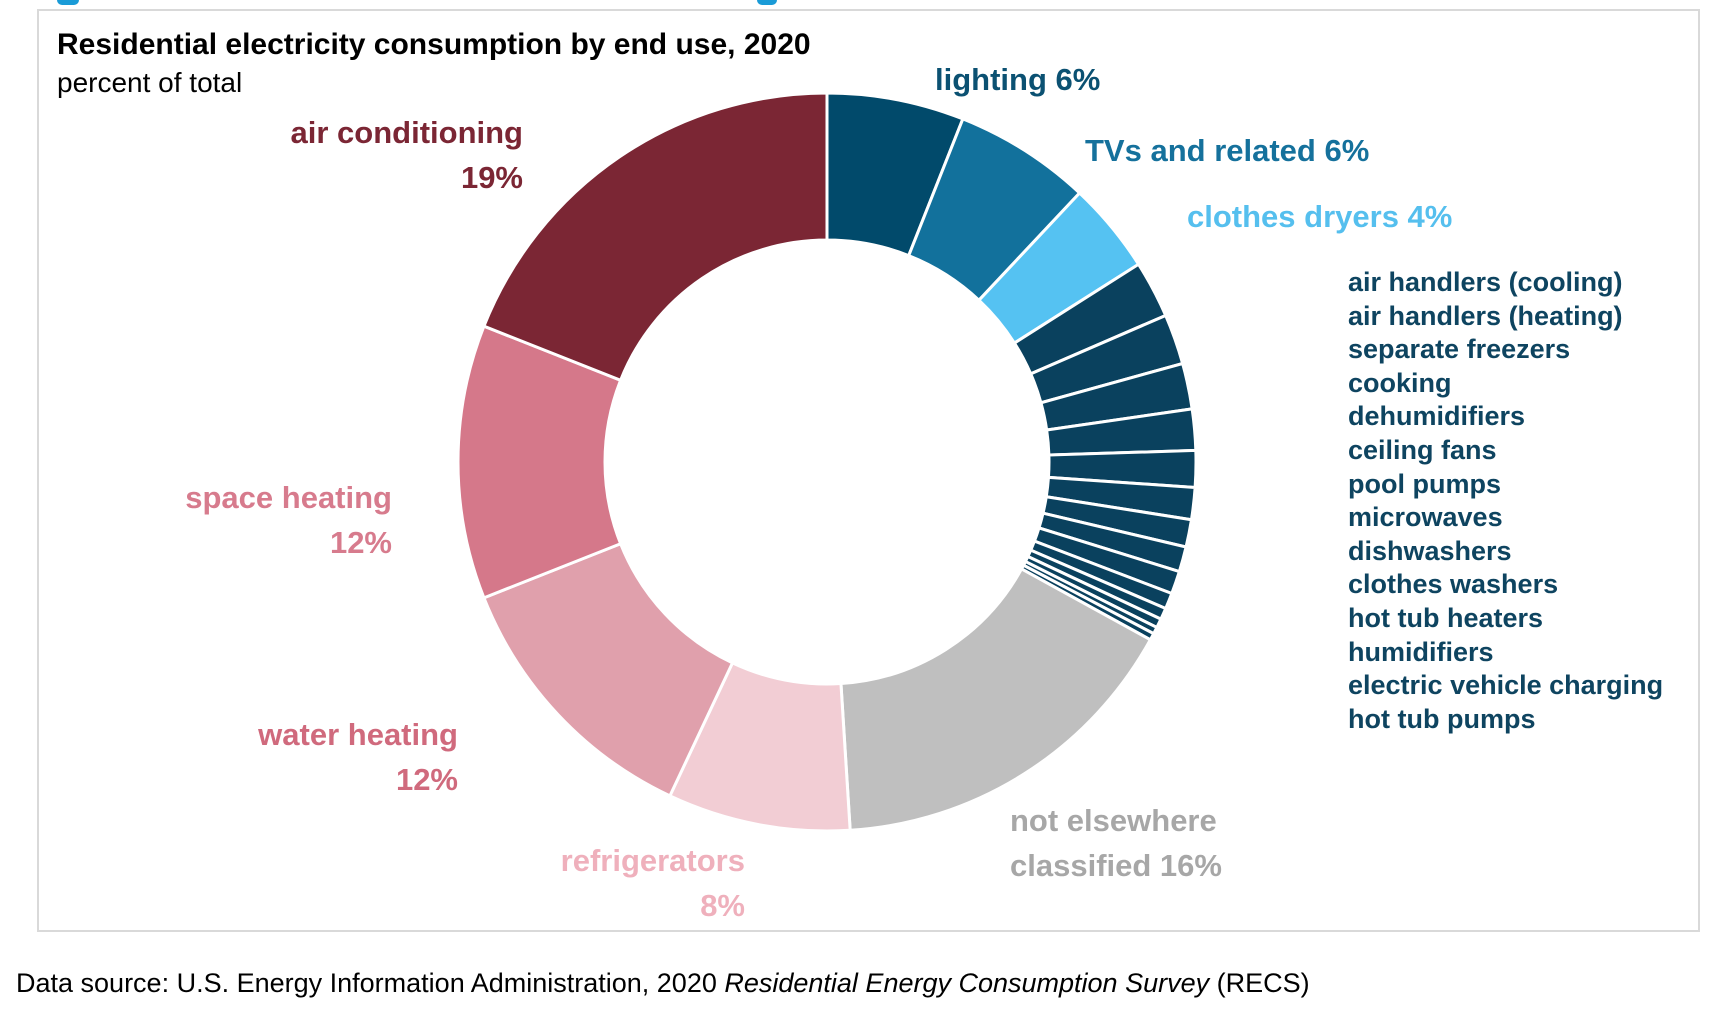 This screenshot has height=1012, width=1714. What do you see at coordinates (1437, 416) in the screenshot?
I see `legend-item: dehumidifiers` at bounding box center [1437, 416].